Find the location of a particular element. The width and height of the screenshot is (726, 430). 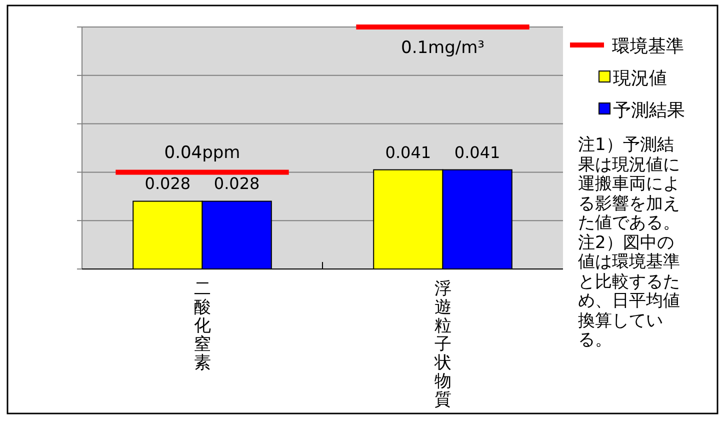

text: 注2）図中の値は環境基準と比較するため、日平均値換算している。 is located at coordinates (629, 291).